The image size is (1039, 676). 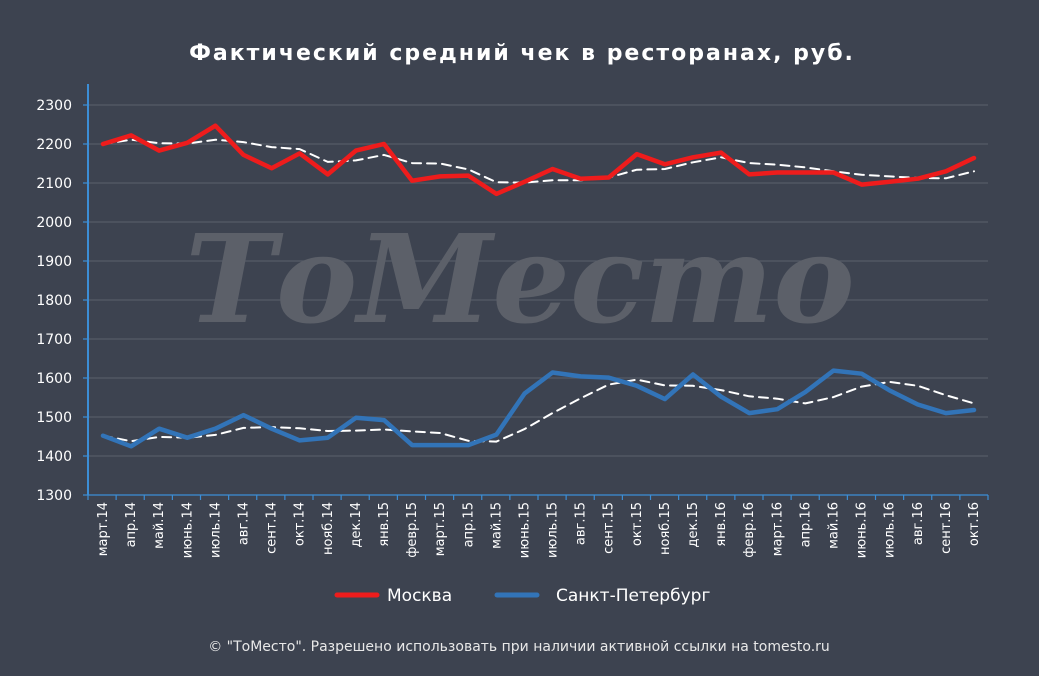 What do you see at coordinates (440, 529) in the screenshot?
I see `x-tick-label: март.15` at bounding box center [440, 529].